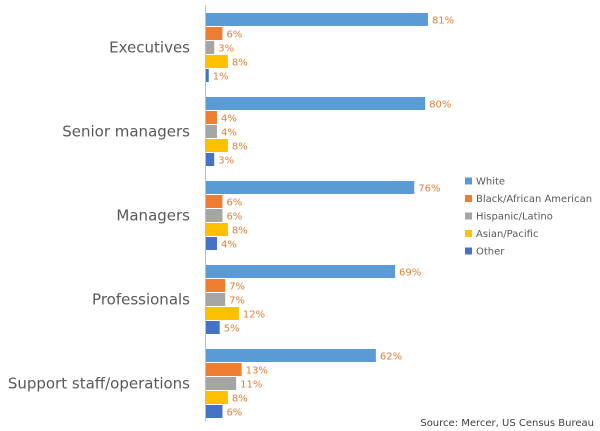  I want to click on value-label: 13%, so click(257, 371).